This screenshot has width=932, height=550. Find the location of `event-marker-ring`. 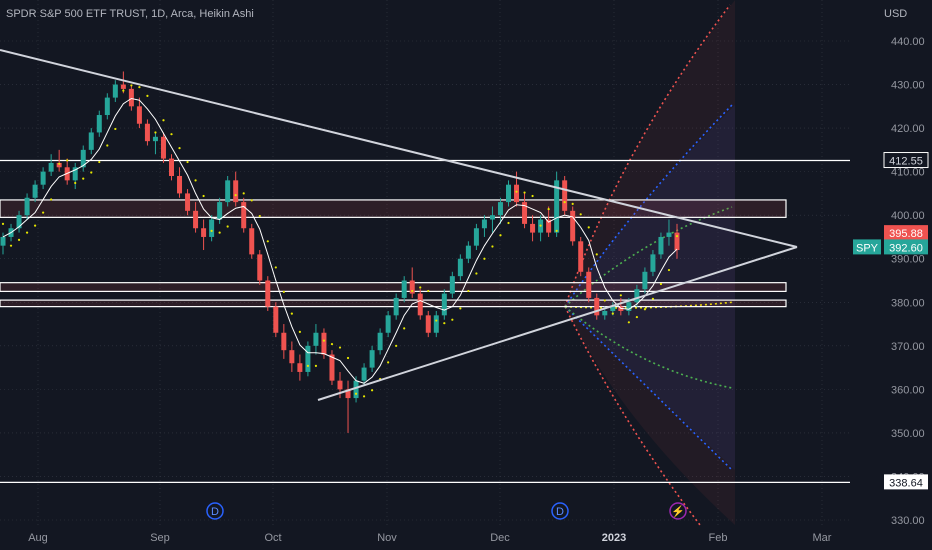

event-marker-ring is located at coordinates (215, 511).